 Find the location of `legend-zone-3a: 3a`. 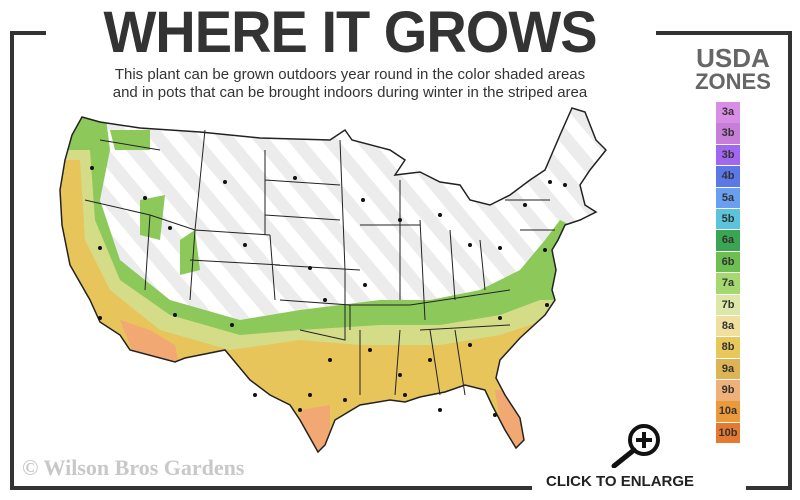

legend-zone-3a: 3a is located at coordinates (728, 112).